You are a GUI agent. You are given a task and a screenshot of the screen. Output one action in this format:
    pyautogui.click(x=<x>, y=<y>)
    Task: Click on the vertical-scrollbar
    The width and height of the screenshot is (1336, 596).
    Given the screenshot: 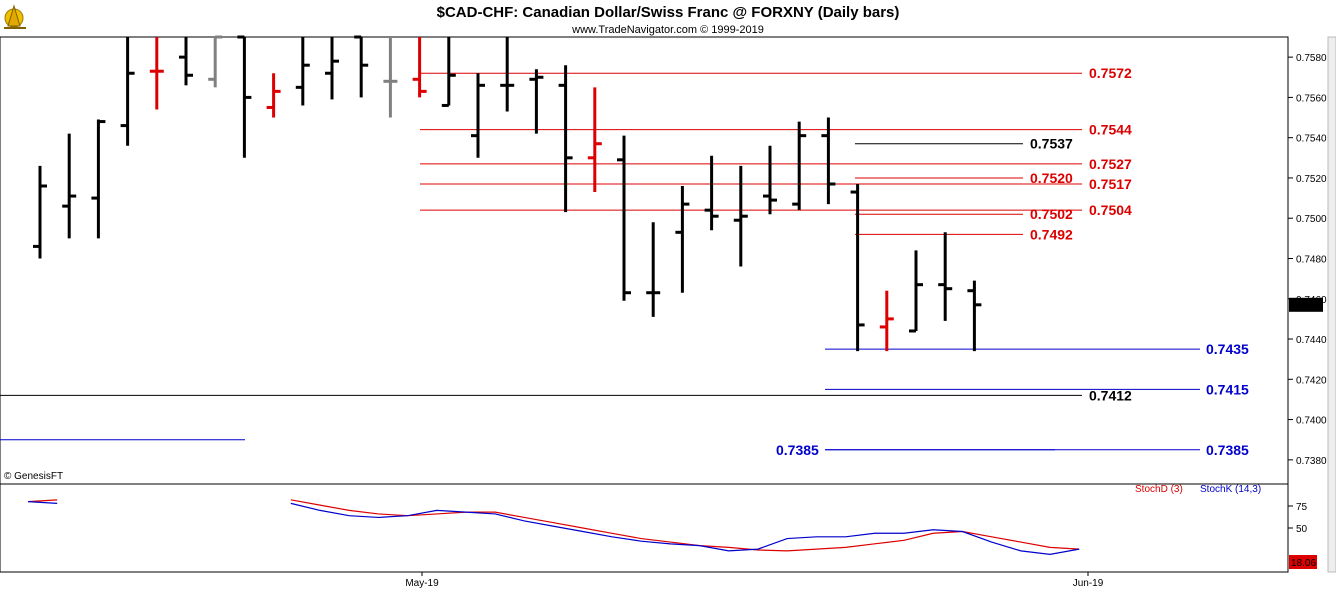 What is the action you would take?
    pyautogui.click(x=1331, y=304)
    